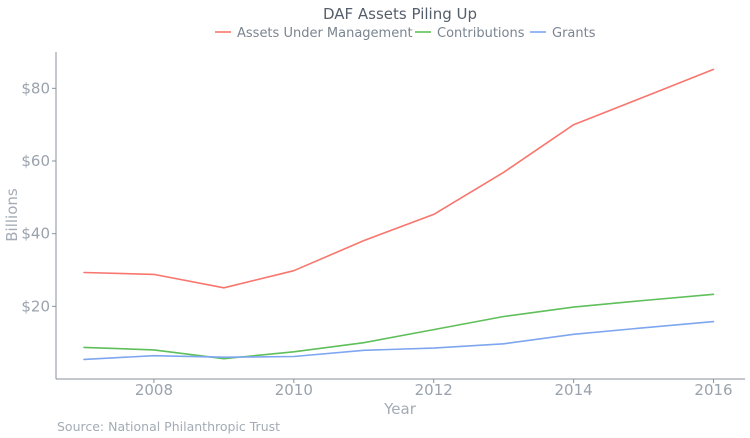 Image resolution: width=750 pixels, height=438 pixels. What do you see at coordinates (713, 390) in the screenshot?
I see `x-tick-label: 2016` at bounding box center [713, 390].